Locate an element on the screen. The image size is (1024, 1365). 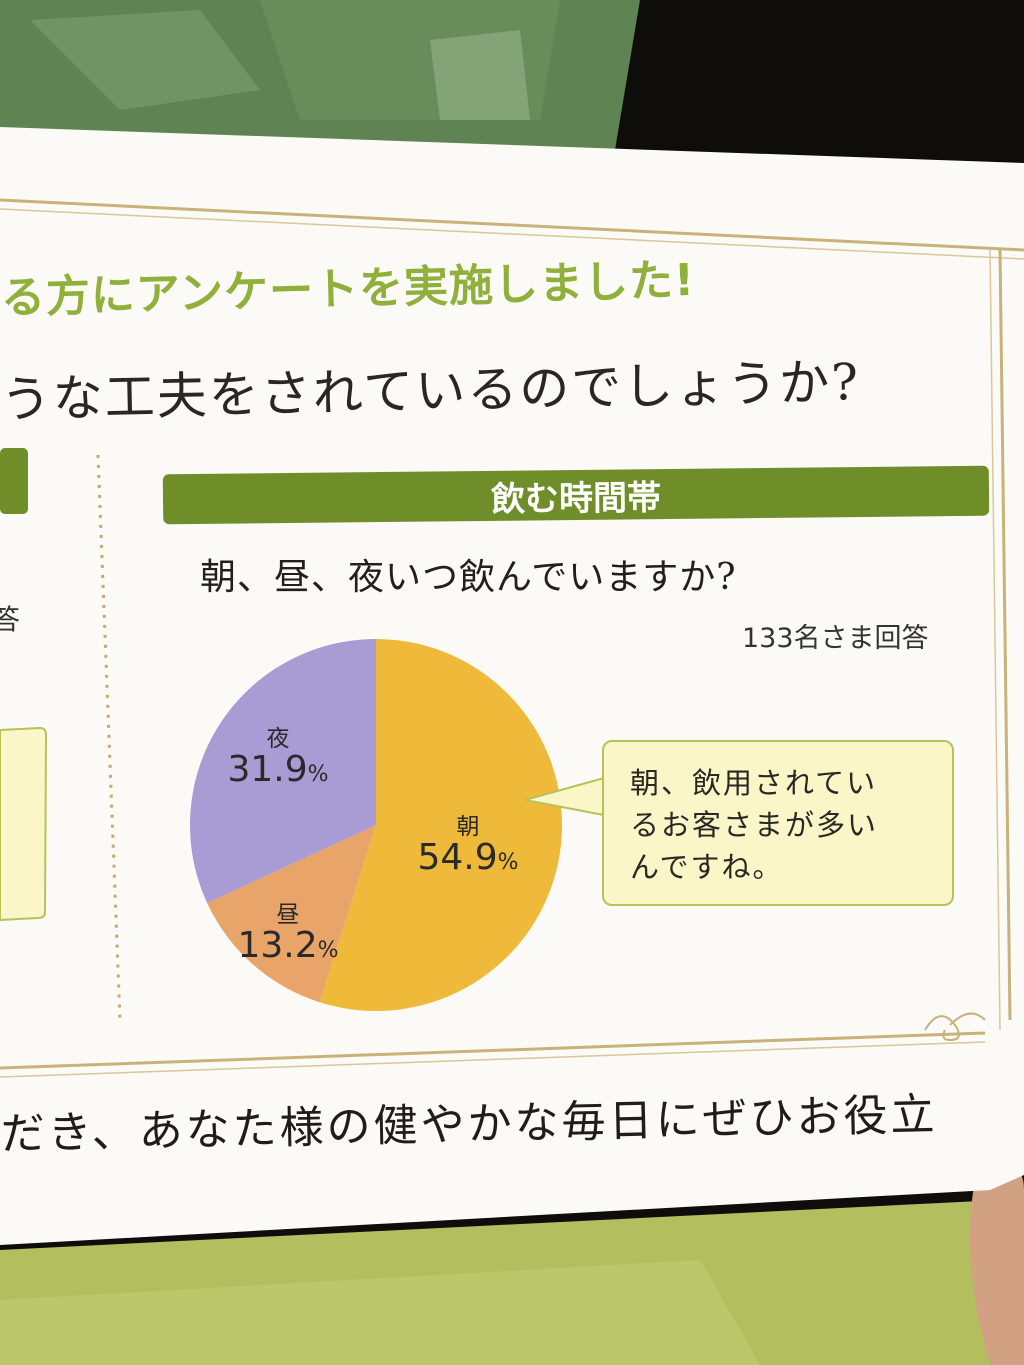
callout-box: 朝、飲用されてい るお客さまが多い んですね。 is located at coordinates (778, 823).